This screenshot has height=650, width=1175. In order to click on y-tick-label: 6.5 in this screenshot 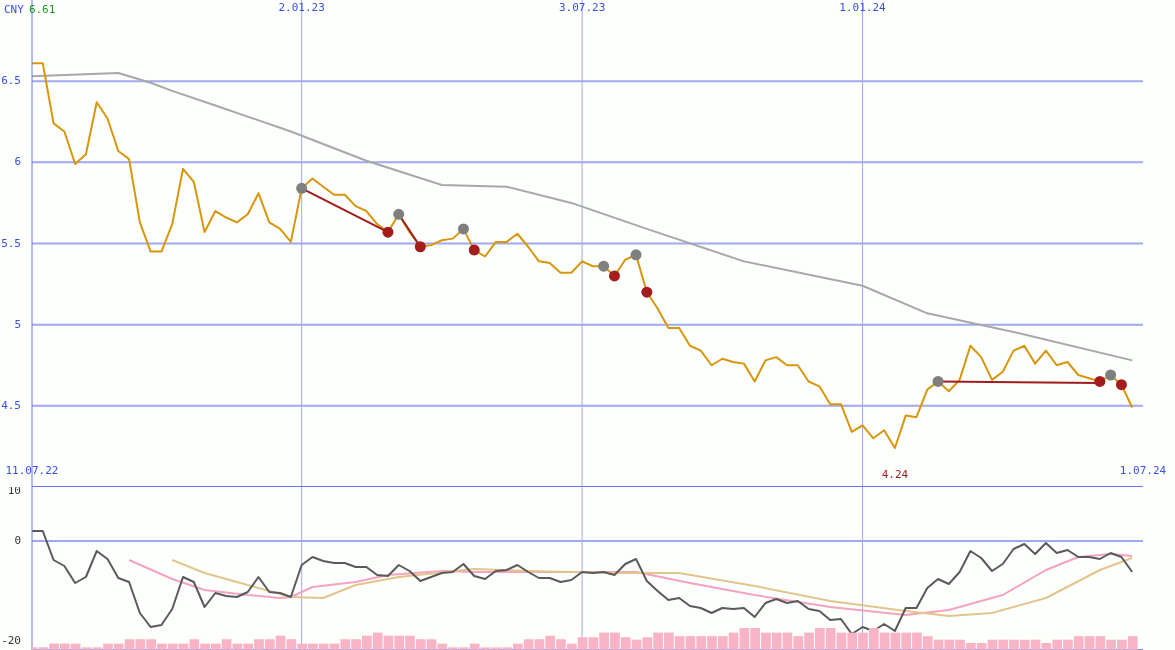, I will do `click(11, 81)`.